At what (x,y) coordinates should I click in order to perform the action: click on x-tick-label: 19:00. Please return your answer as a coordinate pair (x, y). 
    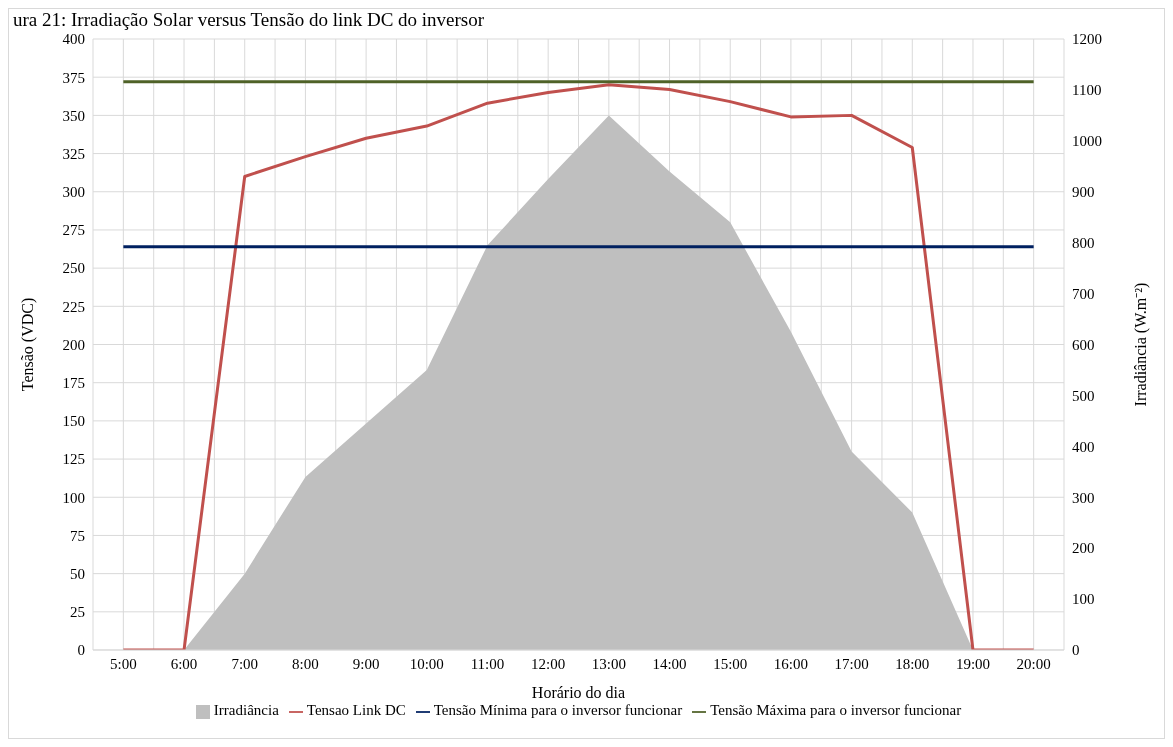
    Looking at the image, I should click on (973, 663).